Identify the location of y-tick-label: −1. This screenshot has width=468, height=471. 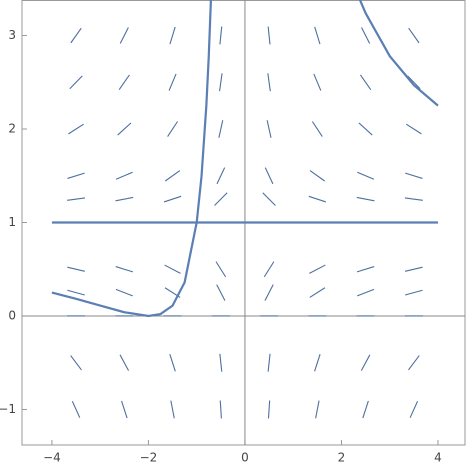
(8, 409).